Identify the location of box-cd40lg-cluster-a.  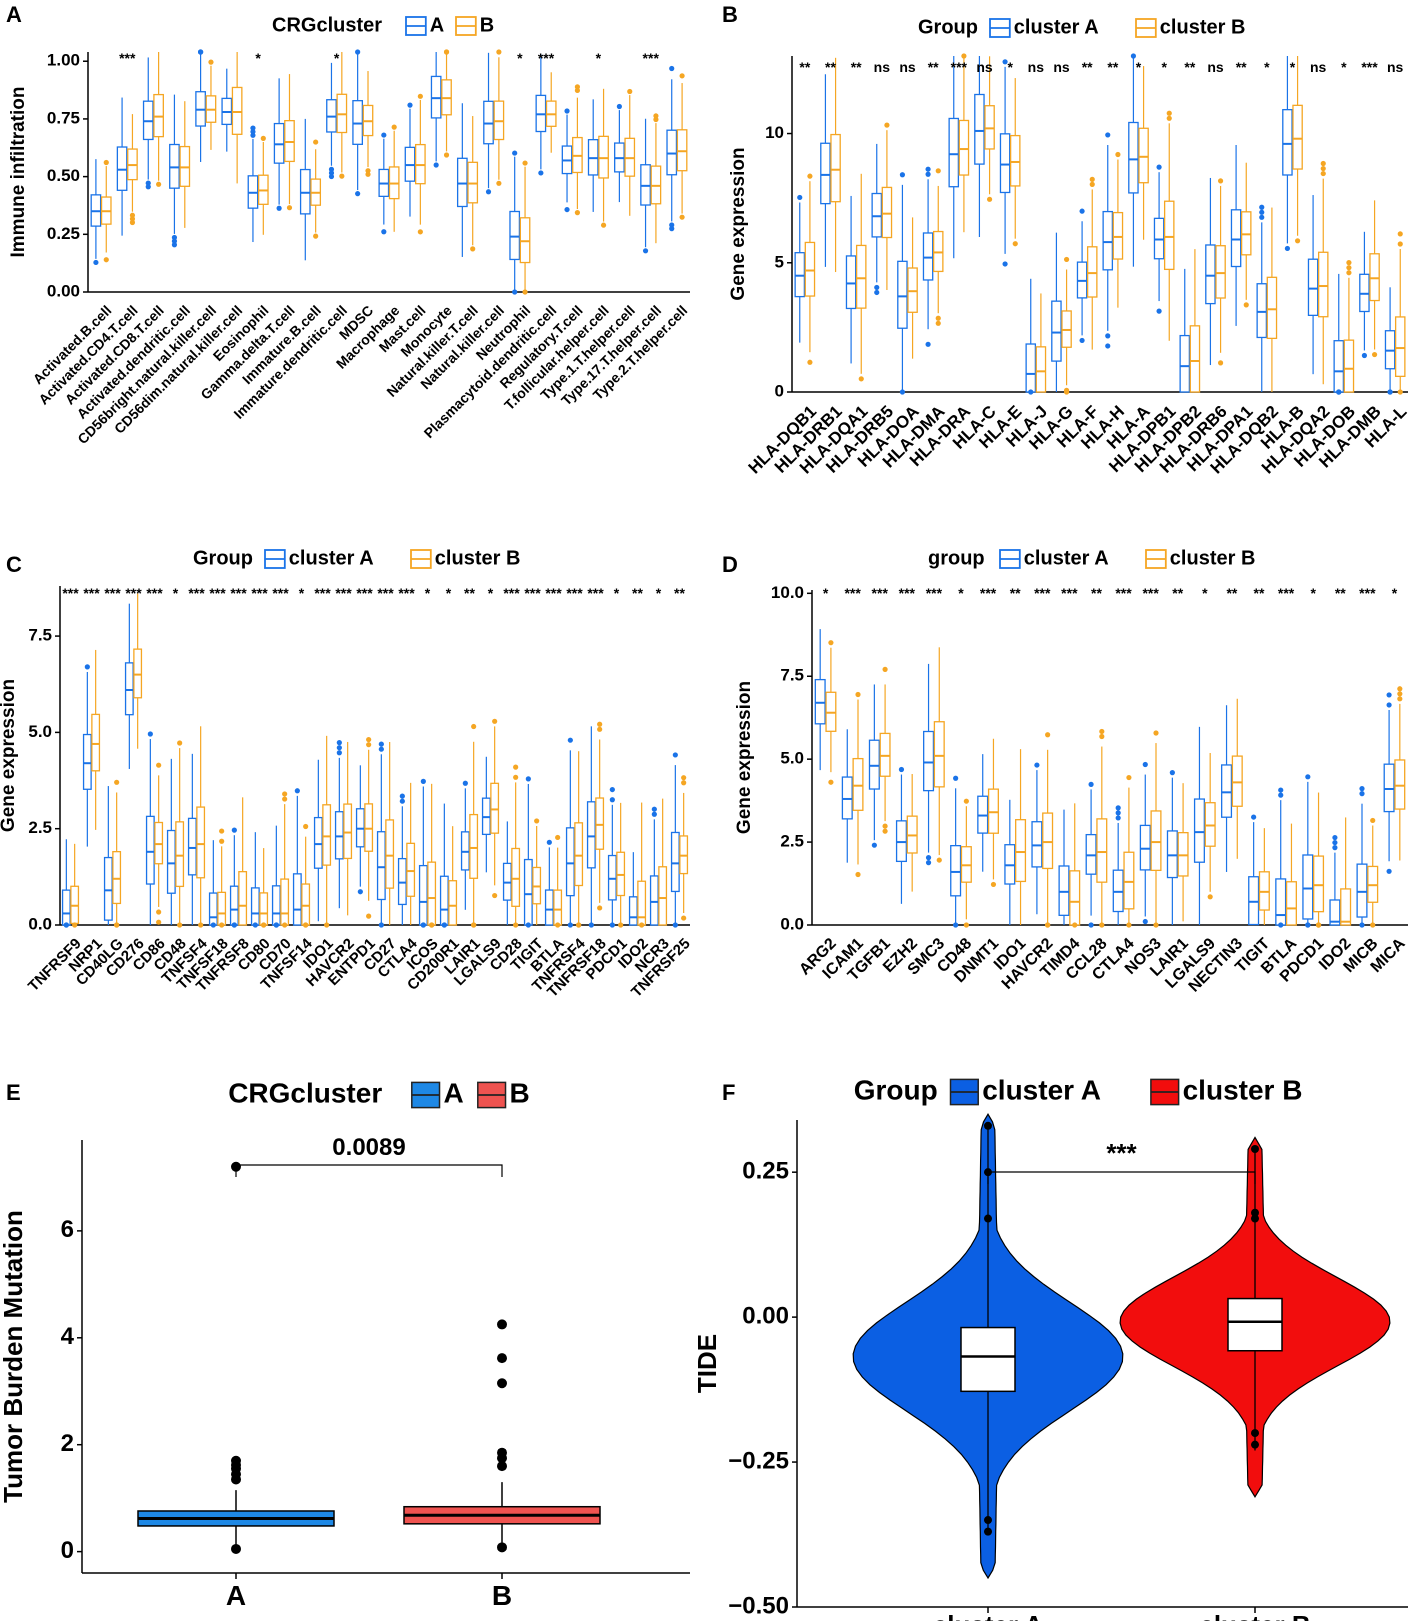
(108, 855).